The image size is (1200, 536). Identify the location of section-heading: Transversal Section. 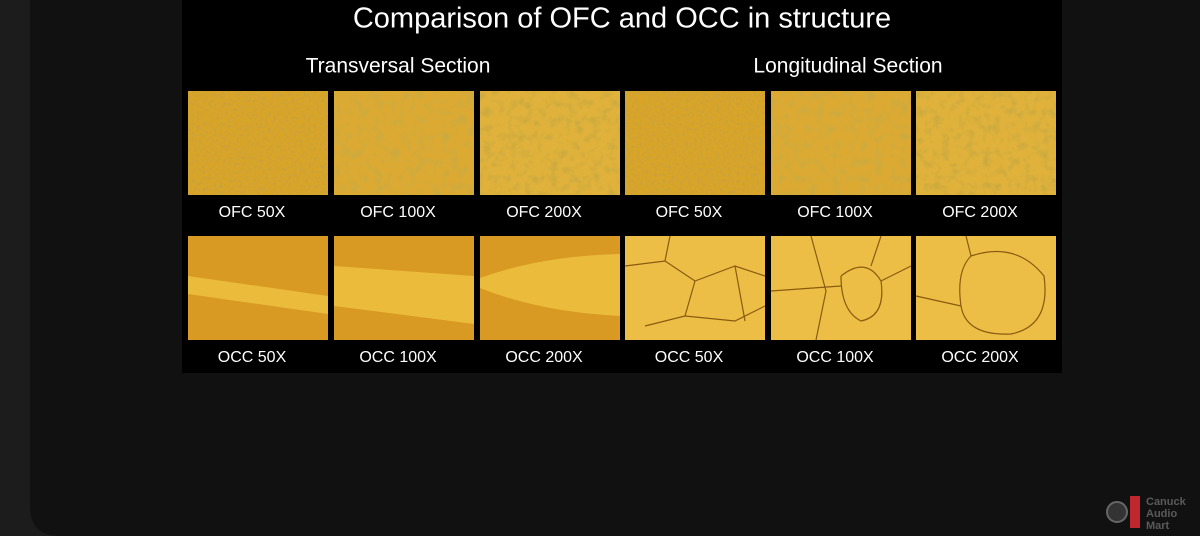
(398, 66).